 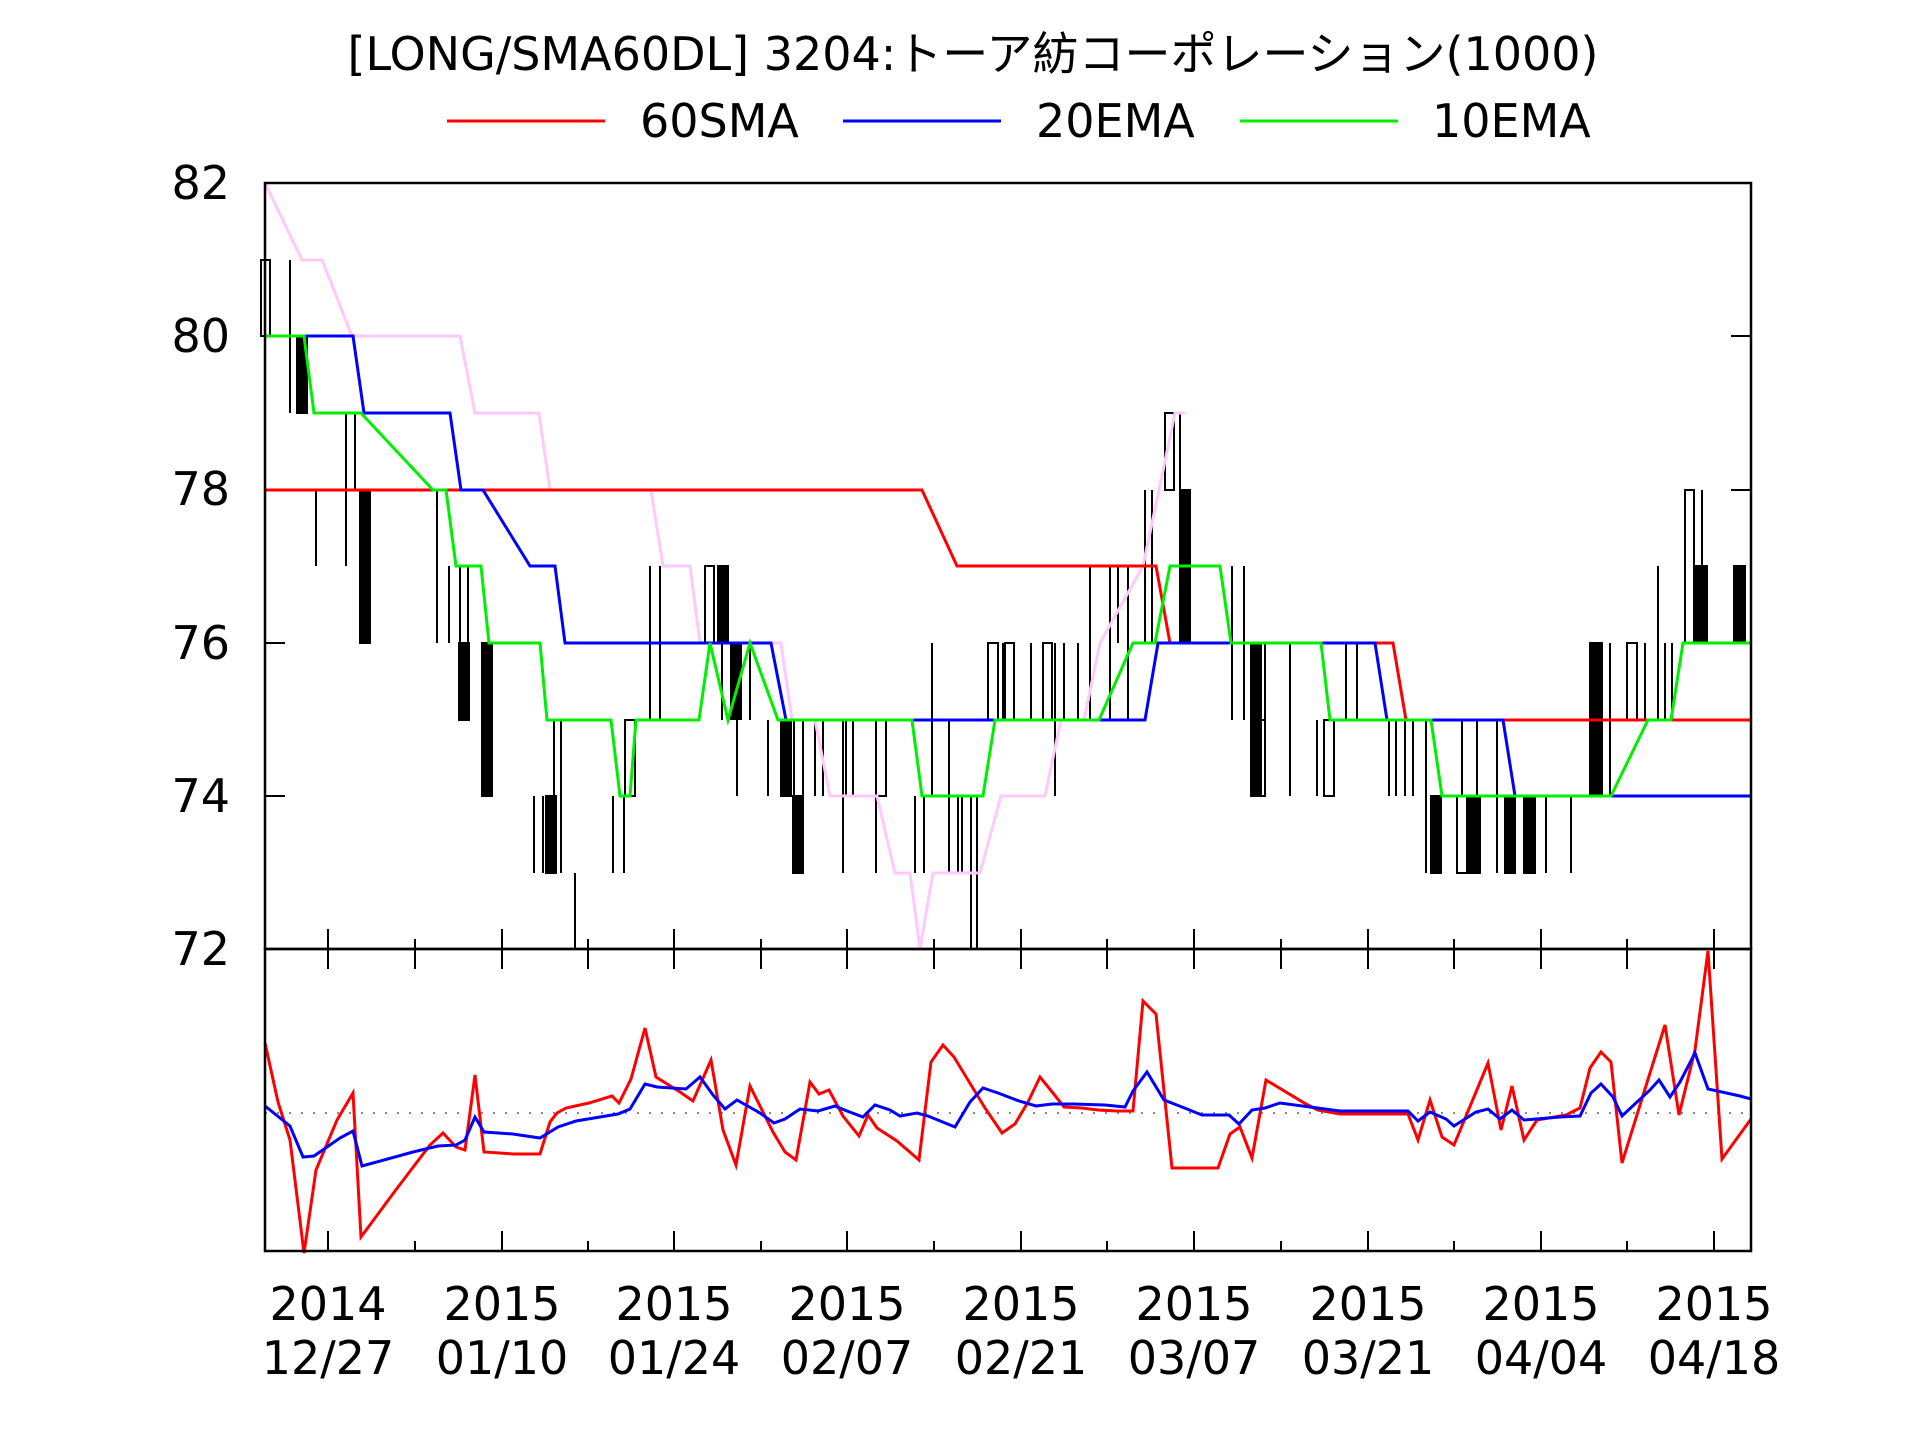 I want to click on legend-label-10ema: 10EMA, so click(x=1511, y=121).